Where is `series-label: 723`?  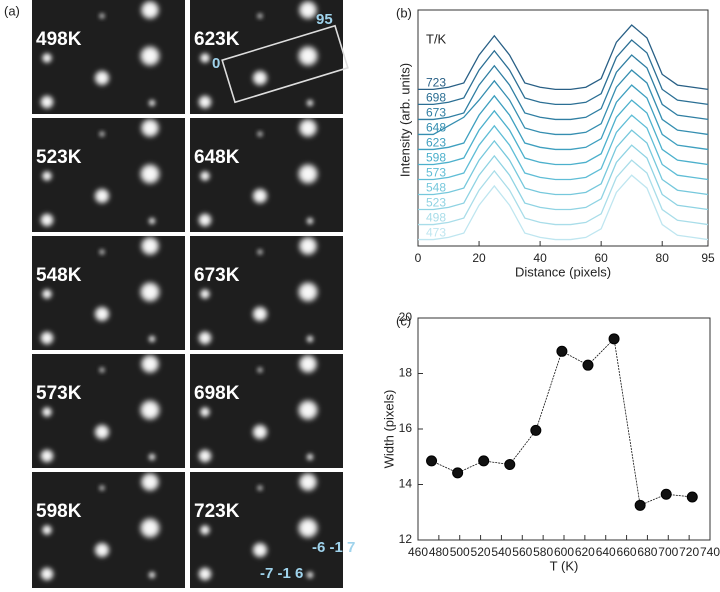
series-label: 723 is located at coordinates (436, 83).